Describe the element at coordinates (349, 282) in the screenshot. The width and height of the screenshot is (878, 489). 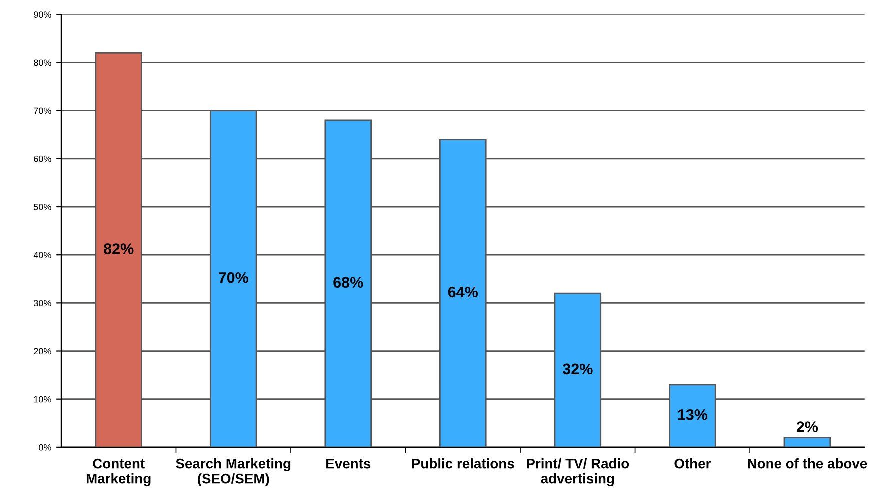
I see `data-label: 68%` at that location.